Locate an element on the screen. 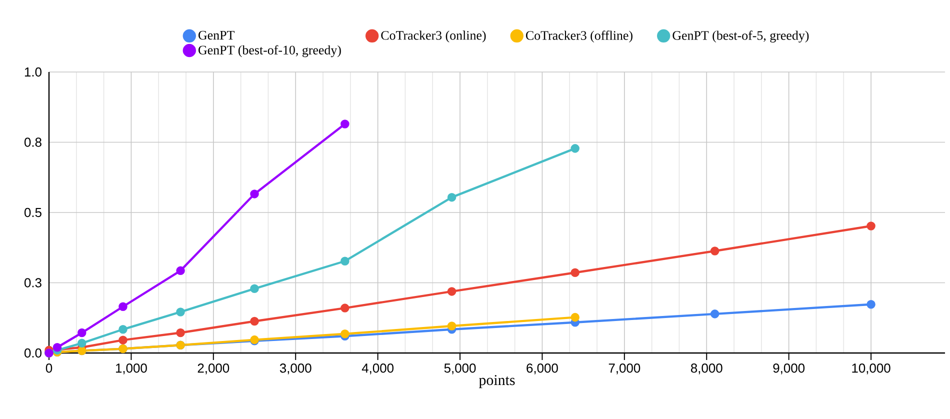  x-tick-label: 6,000 is located at coordinates (542, 369).